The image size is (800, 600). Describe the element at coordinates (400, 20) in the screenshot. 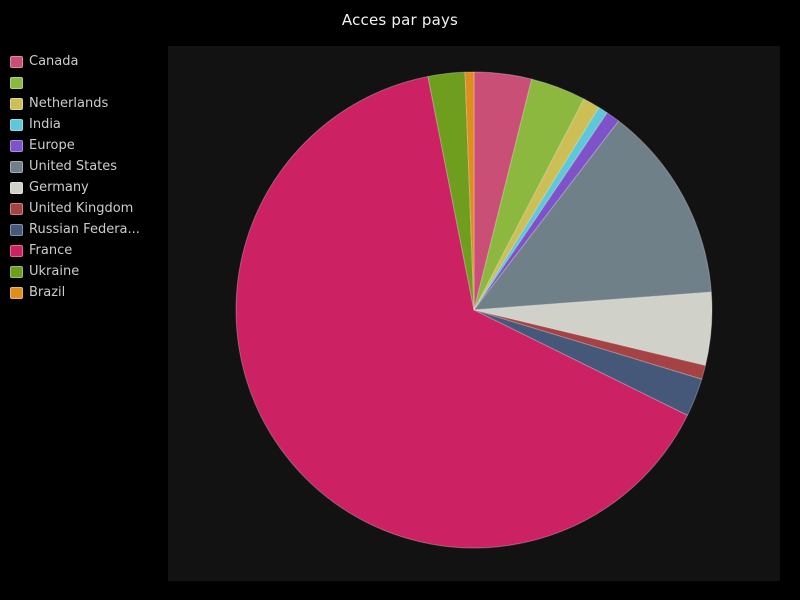

I see `chart-title: Acces par pays` at that location.